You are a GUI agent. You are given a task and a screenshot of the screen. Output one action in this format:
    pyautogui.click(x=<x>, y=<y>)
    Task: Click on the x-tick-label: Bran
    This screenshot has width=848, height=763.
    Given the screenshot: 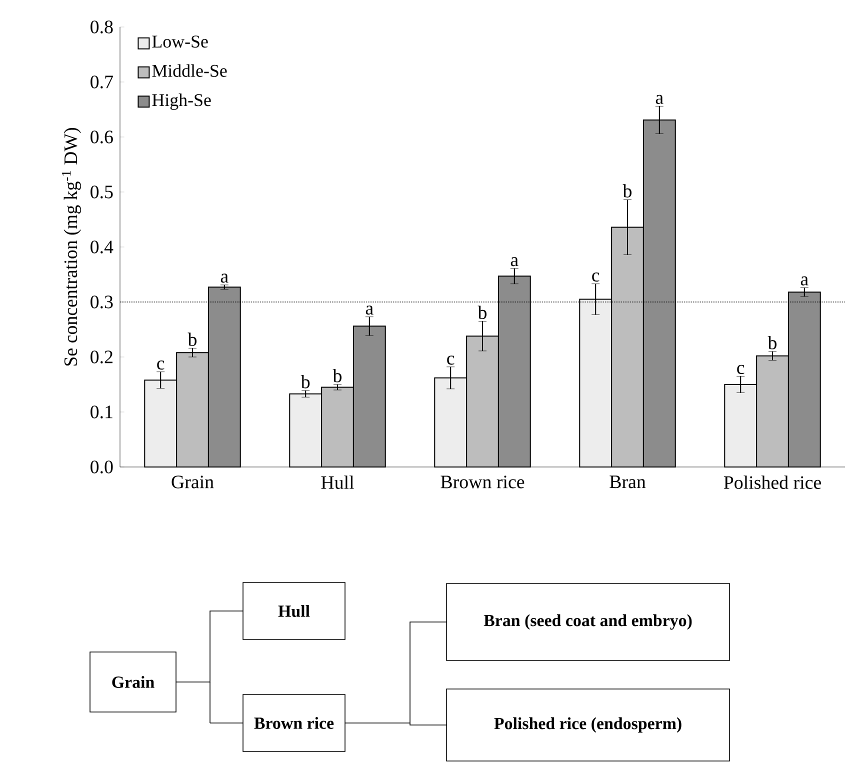 What is the action you would take?
    pyautogui.click(x=628, y=482)
    